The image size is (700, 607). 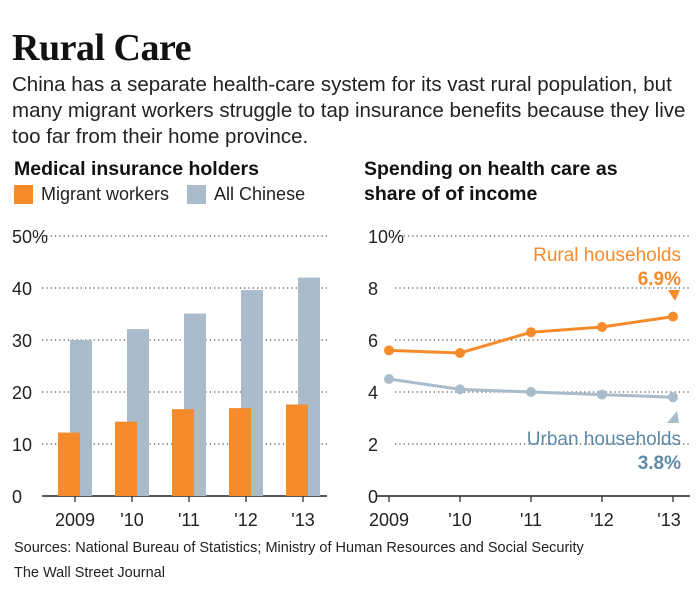 I want to click on legend-swatch-migrant, so click(x=23, y=194).